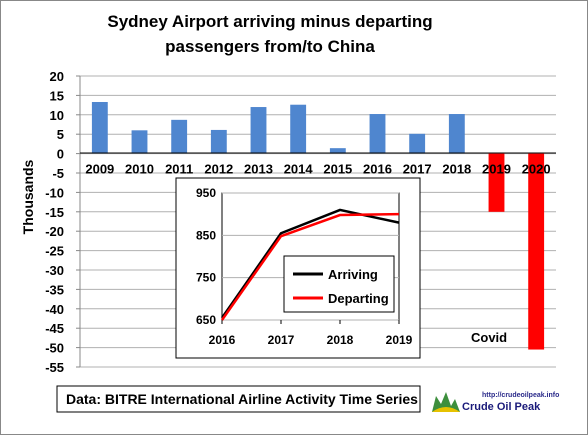 The width and height of the screenshot is (588, 440). I want to click on bar-2009, so click(99, 127).